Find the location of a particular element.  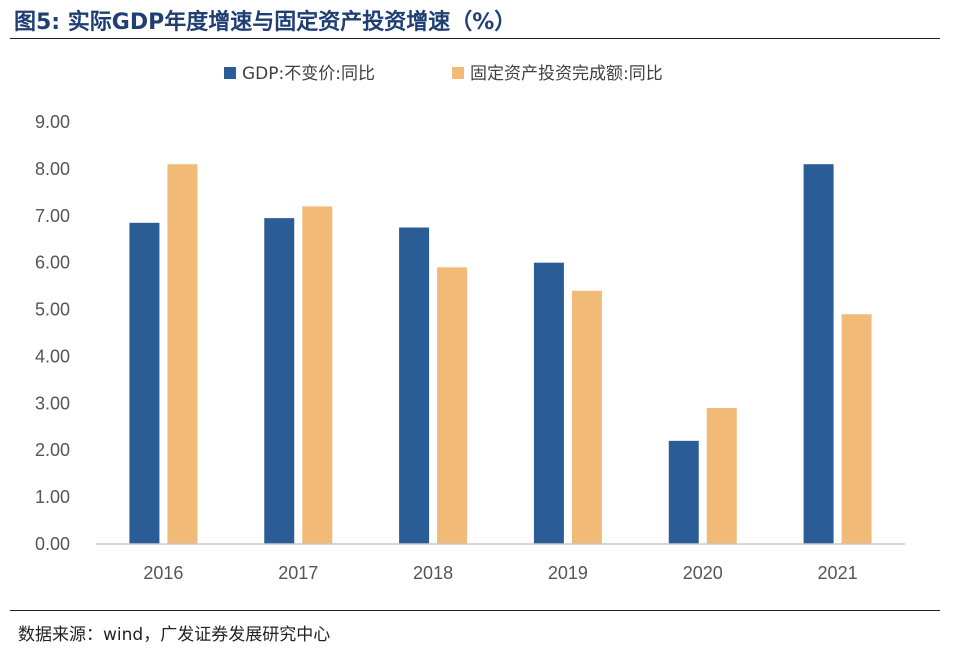

figure-title: 图5: 实际GDP年度增速与固定资产投资增速（%） is located at coordinates (265, 22).